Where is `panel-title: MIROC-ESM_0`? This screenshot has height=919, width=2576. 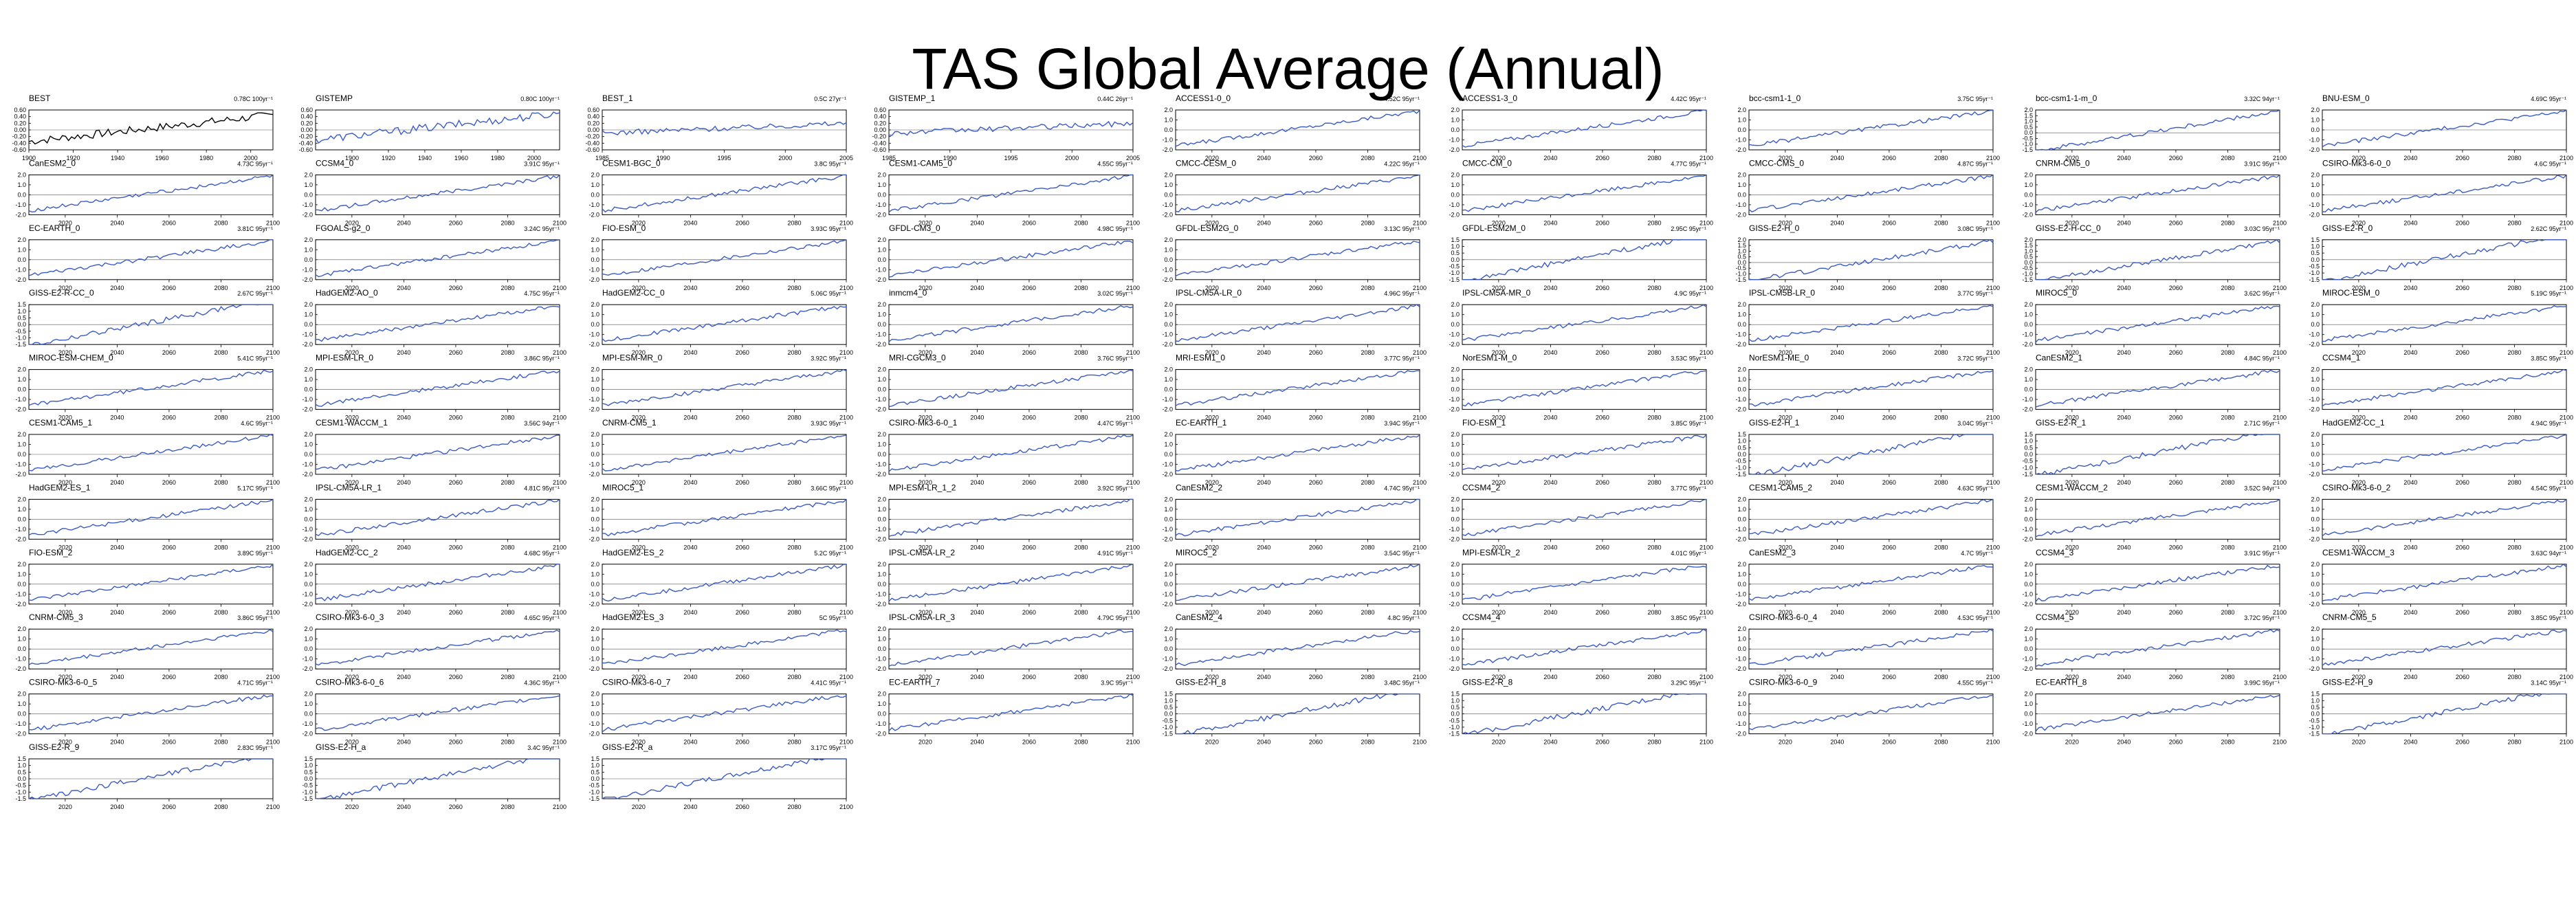 panel-title: MIROC-ESM_0 is located at coordinates (2351, 293).